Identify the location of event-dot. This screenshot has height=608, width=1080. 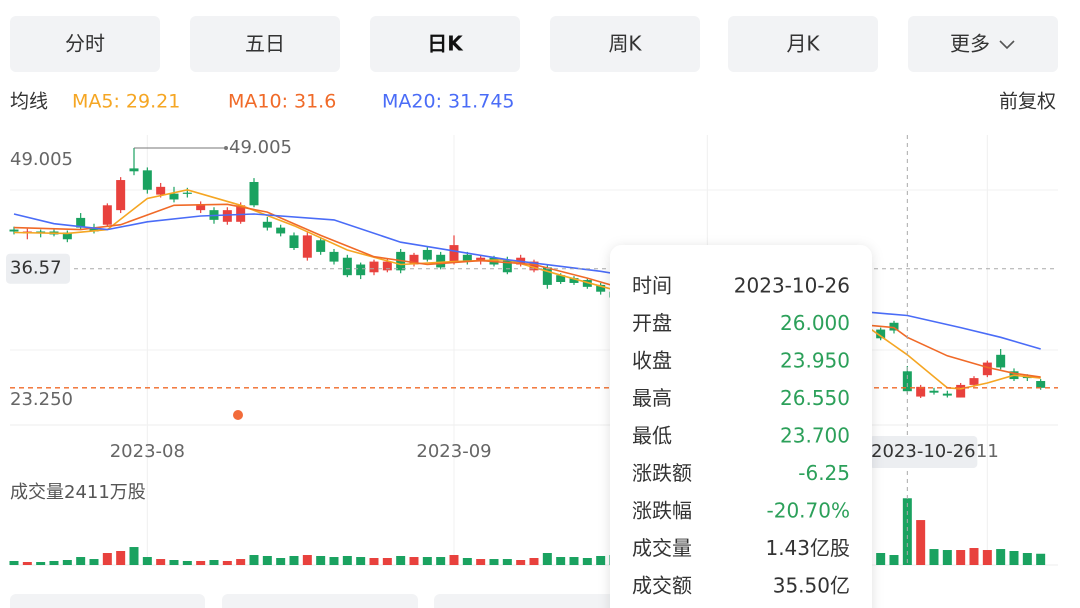
(238, 415).